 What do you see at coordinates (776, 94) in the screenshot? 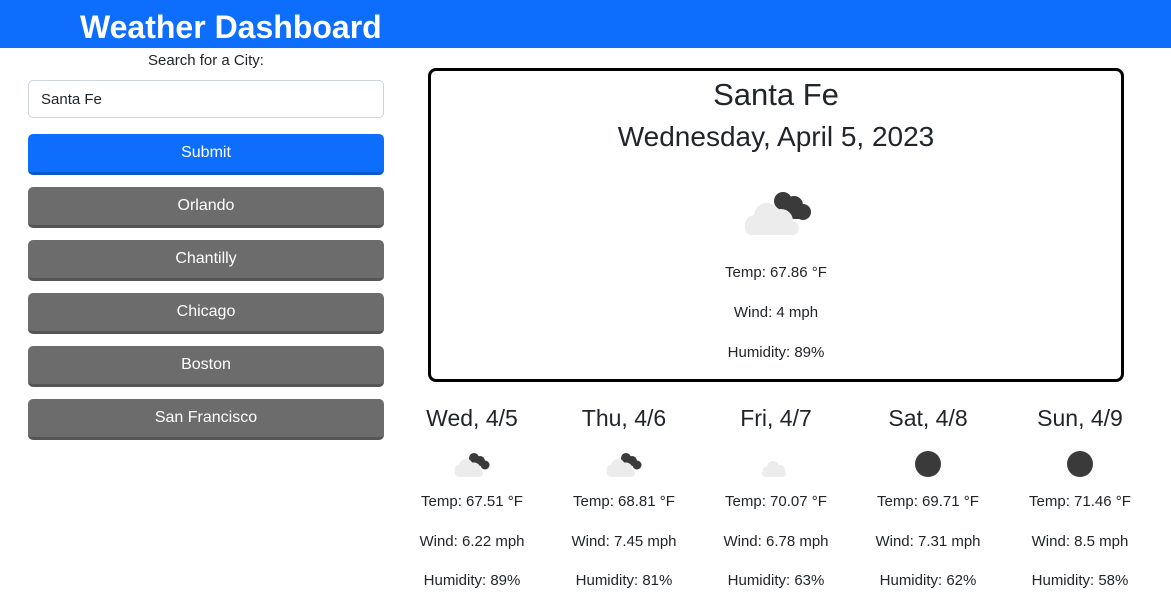
I see `current-city: Santa Fe` at bounding box center [776, 94].